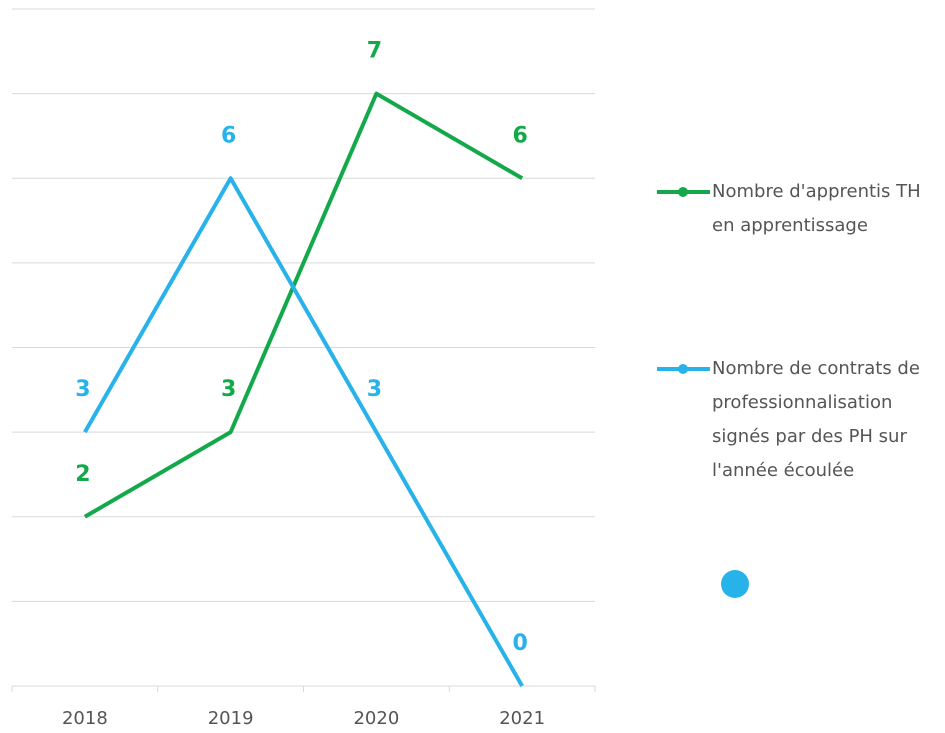 The image size is (945, 733). Describe the element at coordinates (735, 584) in the screenshot. I see `legend-dot` at that location.